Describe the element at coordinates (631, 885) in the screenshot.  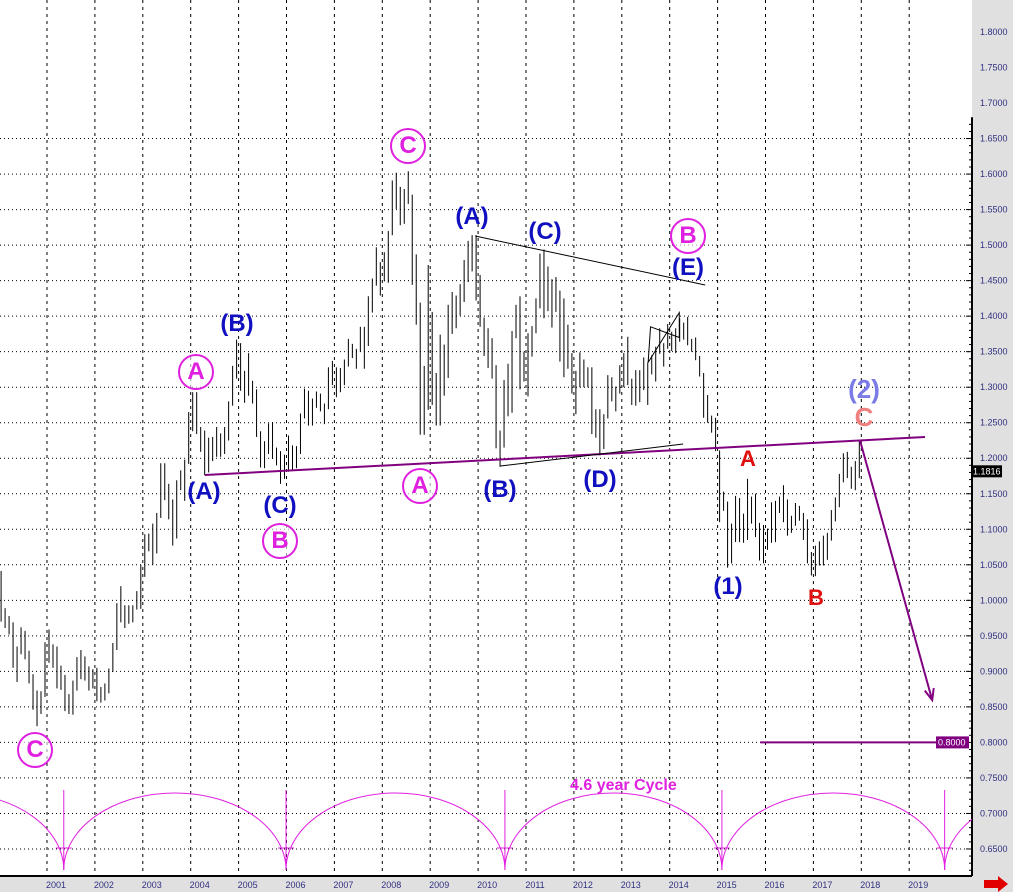
I see `x-tick-label: 2013` at that location.